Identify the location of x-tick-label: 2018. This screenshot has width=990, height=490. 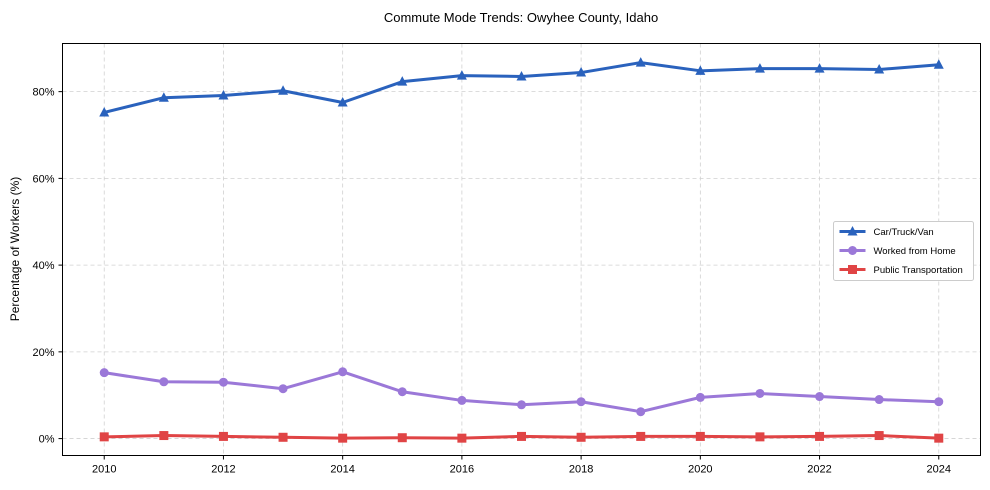
(581, 470).